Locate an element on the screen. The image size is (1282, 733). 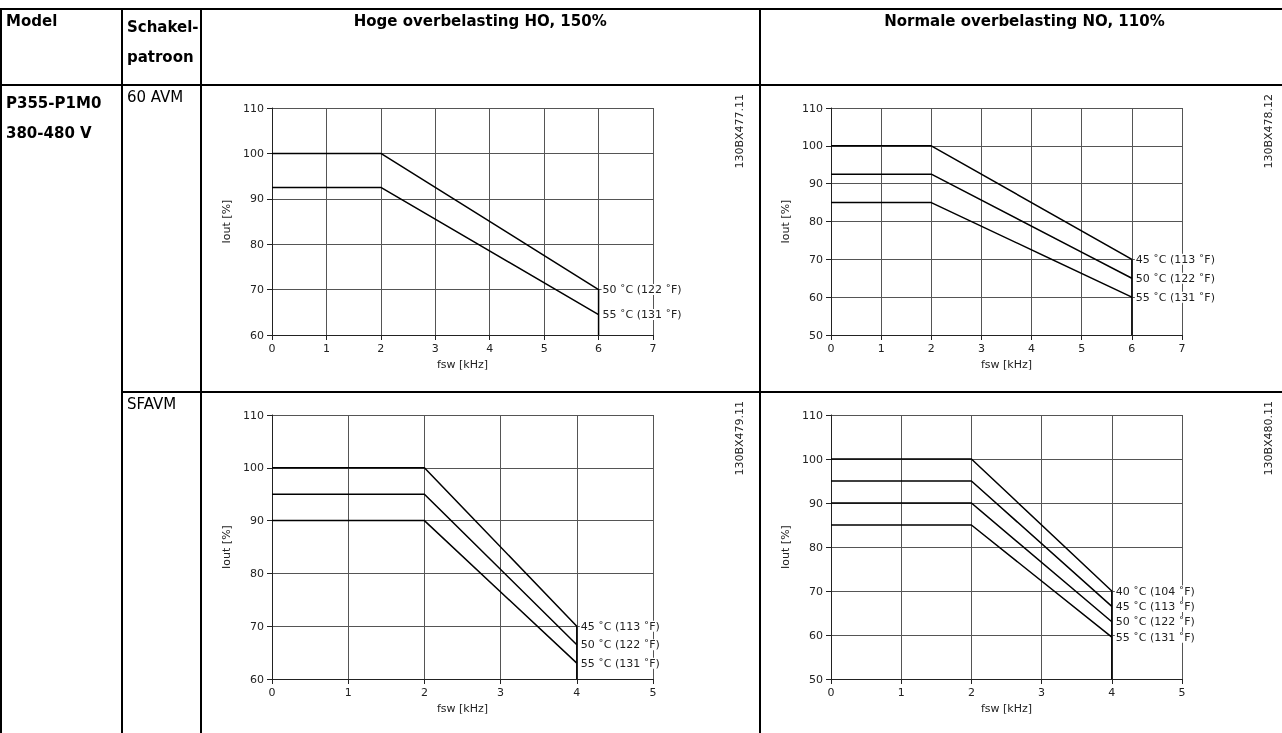
text: Schakel-patroon is located at coordinates (161, 47).